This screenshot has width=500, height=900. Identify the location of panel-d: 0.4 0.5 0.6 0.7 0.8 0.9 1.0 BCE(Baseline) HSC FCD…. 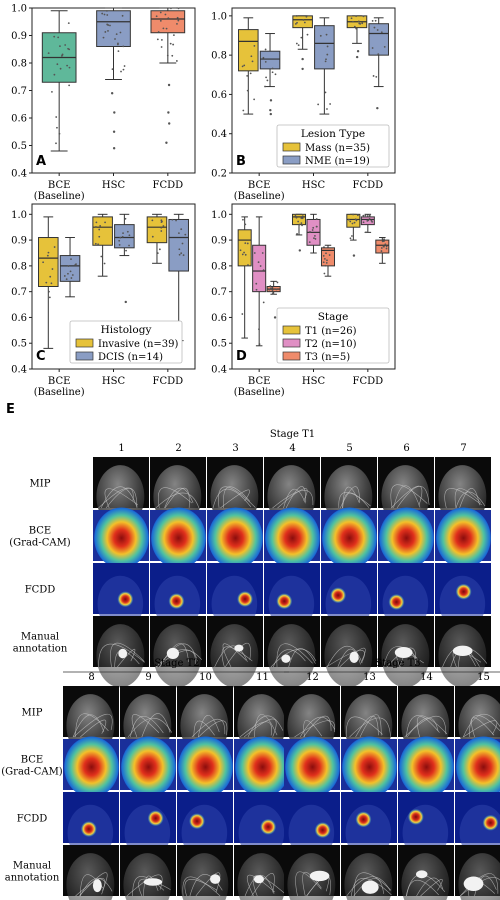
(303, 300).